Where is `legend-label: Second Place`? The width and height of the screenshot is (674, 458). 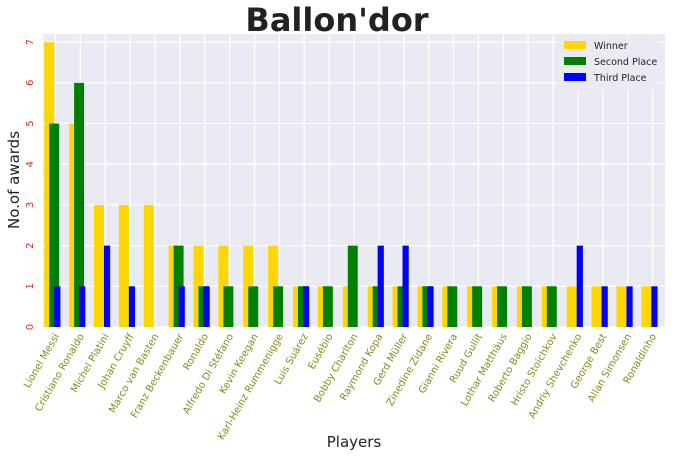 legend-label: Second Place is located at coordinates (625, 62).